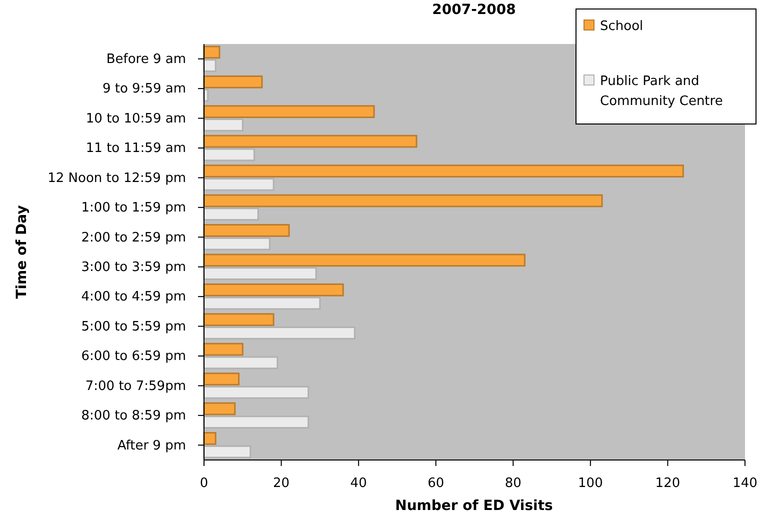 The height and width of the screenshot is (516, 773). I want to click on x-axis-title: Number of ED Visits, so click(474, 506).